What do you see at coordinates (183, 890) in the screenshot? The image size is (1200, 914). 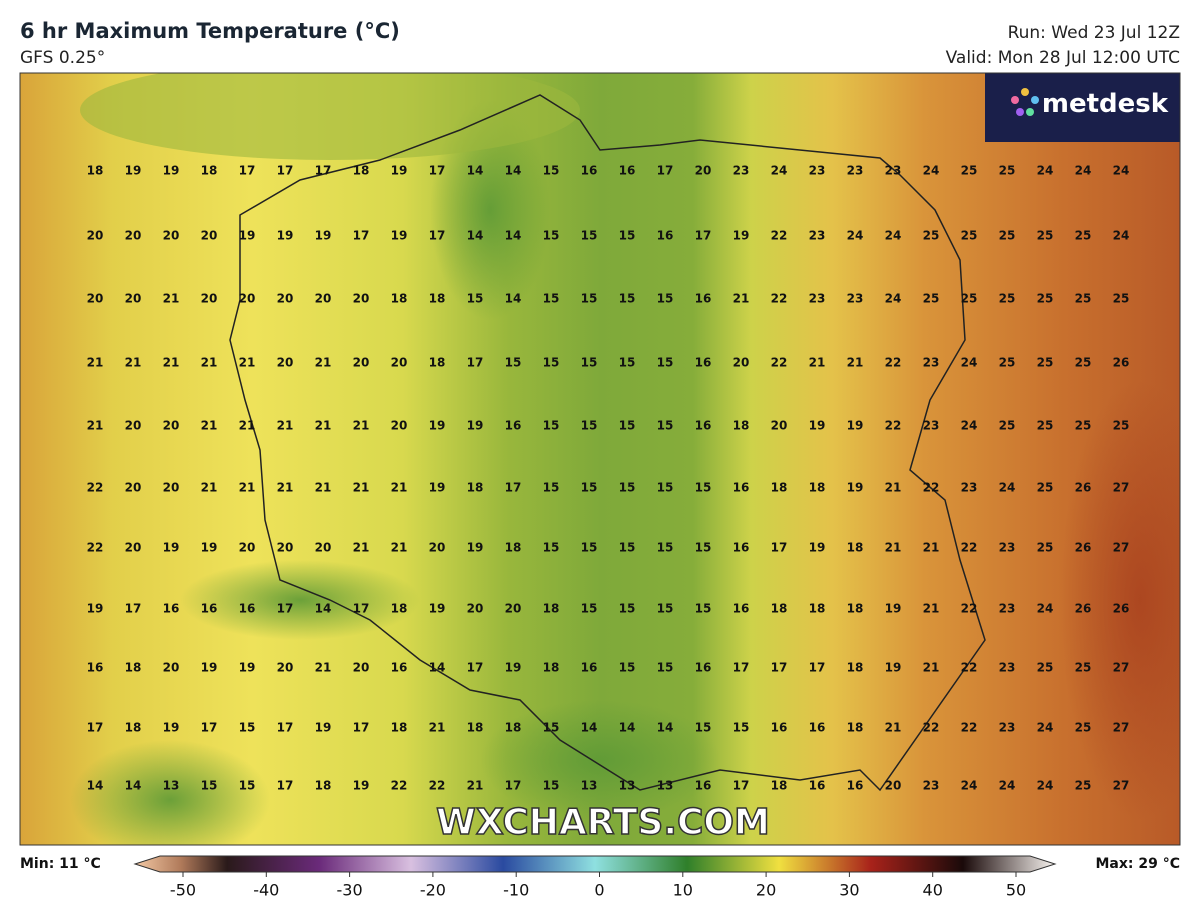 I see `colorbar-tick-label: -50` at bounding box center [183, 890].